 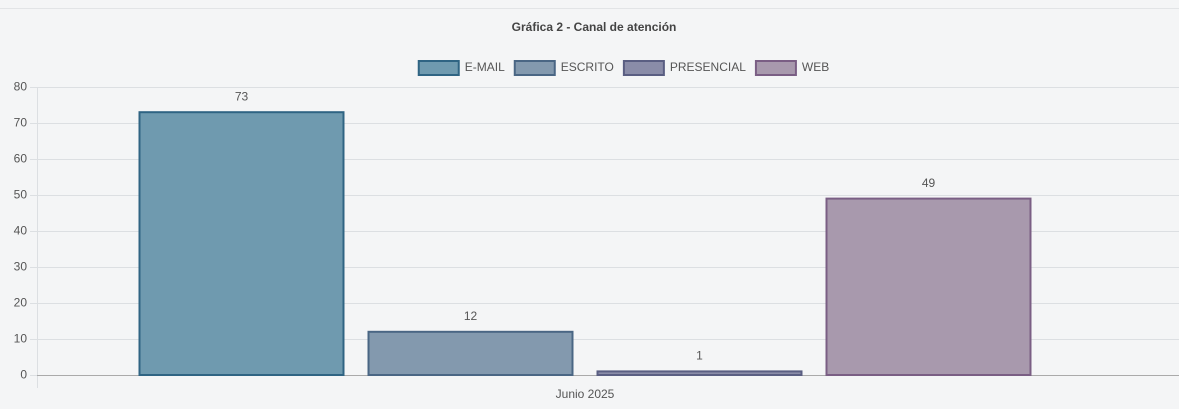 What do you see at coordinates (21, 267) in the screenshot?
I see `y-tick-label: 30` at bounding box center [21, 267].